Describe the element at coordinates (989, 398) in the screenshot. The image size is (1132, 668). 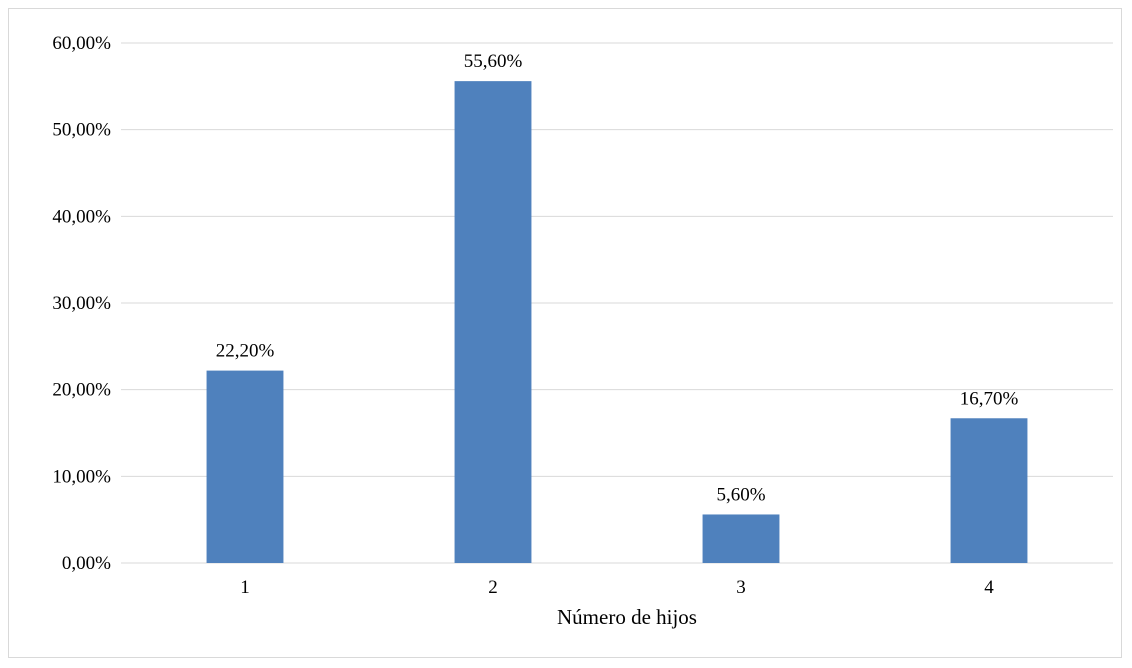
I see `data-label-4: 16,70%` at that location.